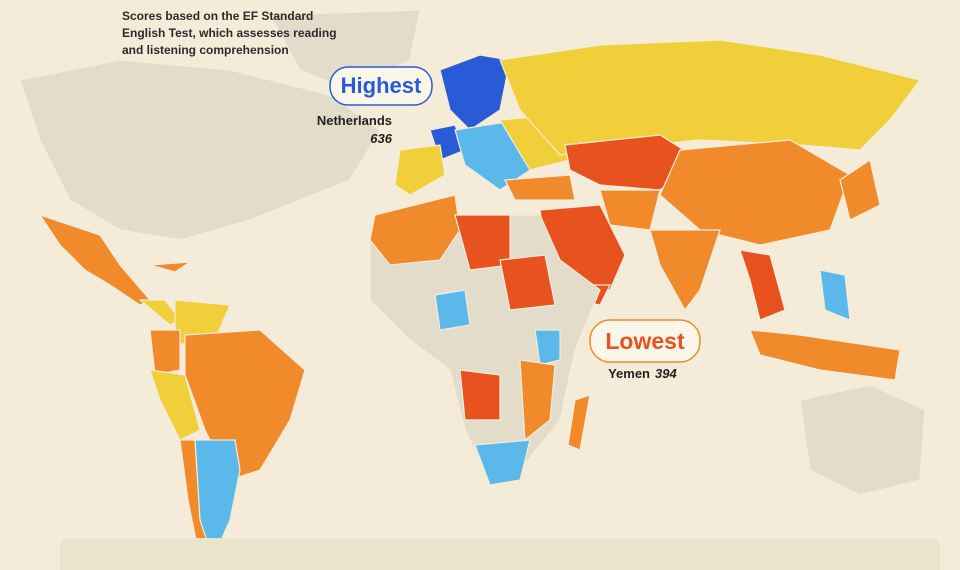 The width and height of the screenshot is (960, 570). What do you see at coordinates (480, 395) in the screenshot?
I see `angola` at bounding box center [480, 395].